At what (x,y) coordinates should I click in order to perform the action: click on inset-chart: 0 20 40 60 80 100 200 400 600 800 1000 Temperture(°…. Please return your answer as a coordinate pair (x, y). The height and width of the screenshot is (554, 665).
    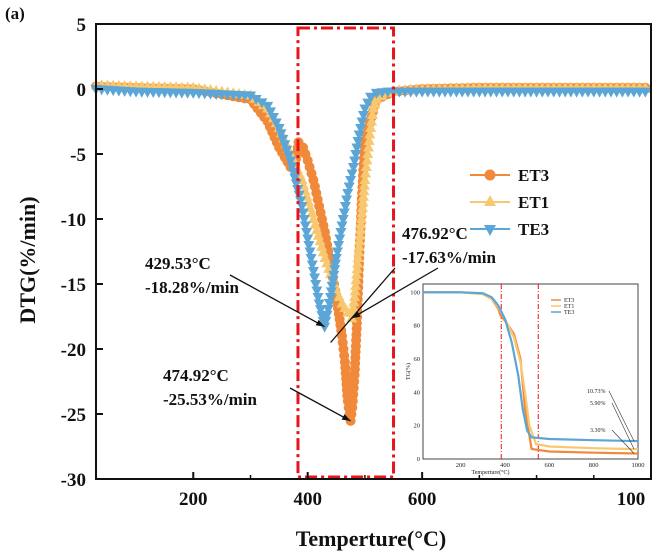
    Looking at the image, I should click on (525, 379).